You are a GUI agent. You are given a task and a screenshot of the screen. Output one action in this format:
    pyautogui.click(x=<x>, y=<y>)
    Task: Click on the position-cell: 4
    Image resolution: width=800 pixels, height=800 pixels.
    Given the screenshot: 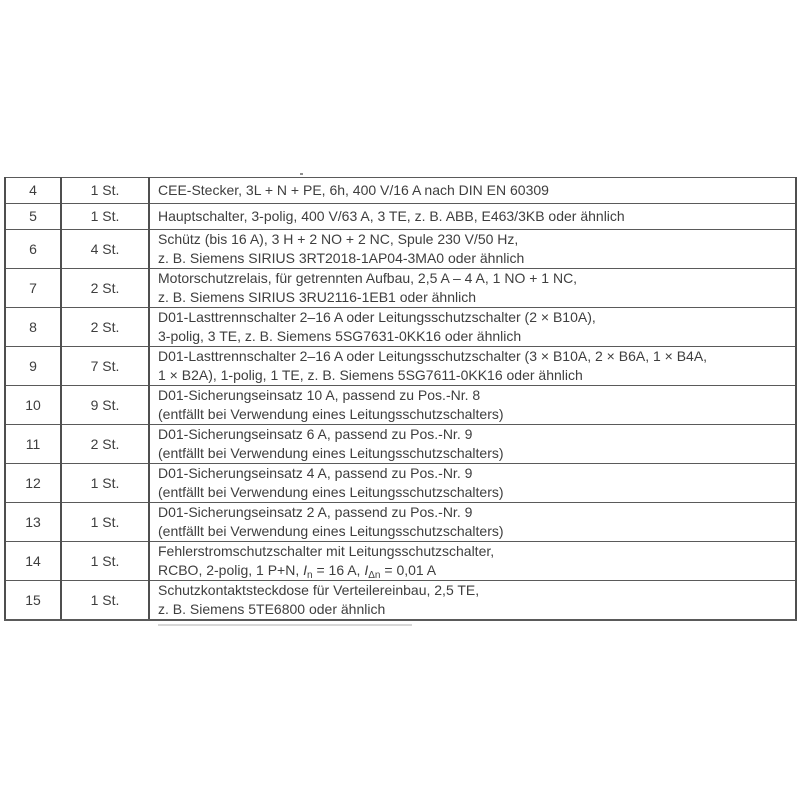 What is the action you would take?
    pyautogui.click(x=33, y=190)
    